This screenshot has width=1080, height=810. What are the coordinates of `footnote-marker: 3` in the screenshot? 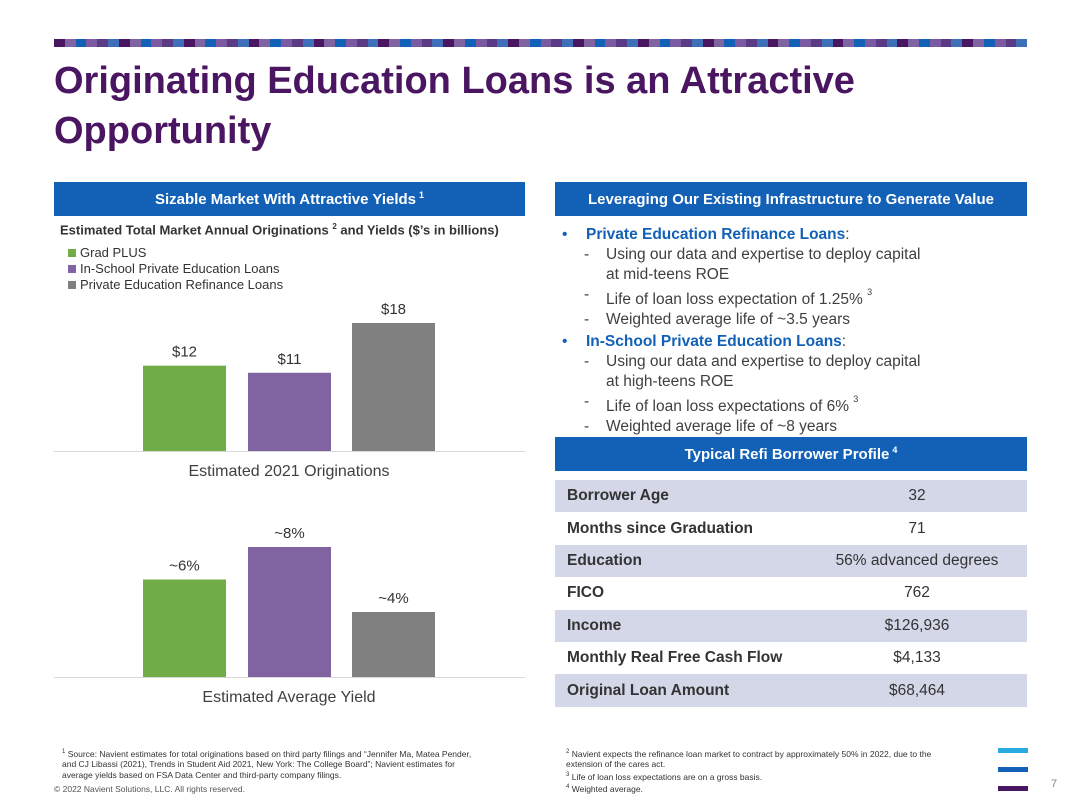 It's located at (568, 774).